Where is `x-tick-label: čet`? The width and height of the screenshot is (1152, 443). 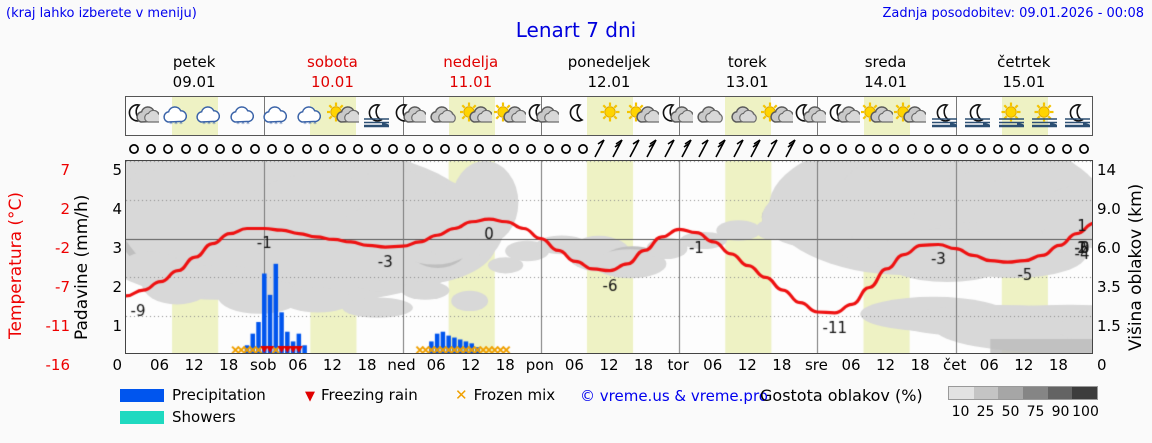
x-tick-label: čet is located at coordinates (955, 365).